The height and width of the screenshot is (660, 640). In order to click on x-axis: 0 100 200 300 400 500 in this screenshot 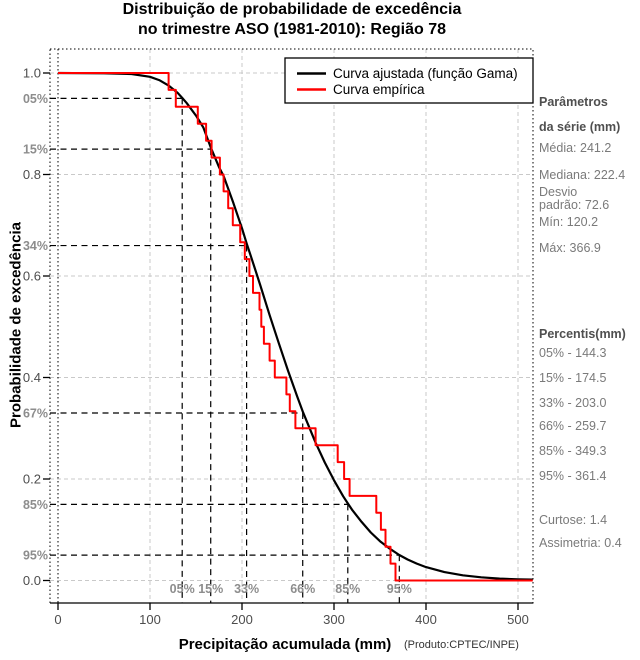, I will do `click(291, 614)`.